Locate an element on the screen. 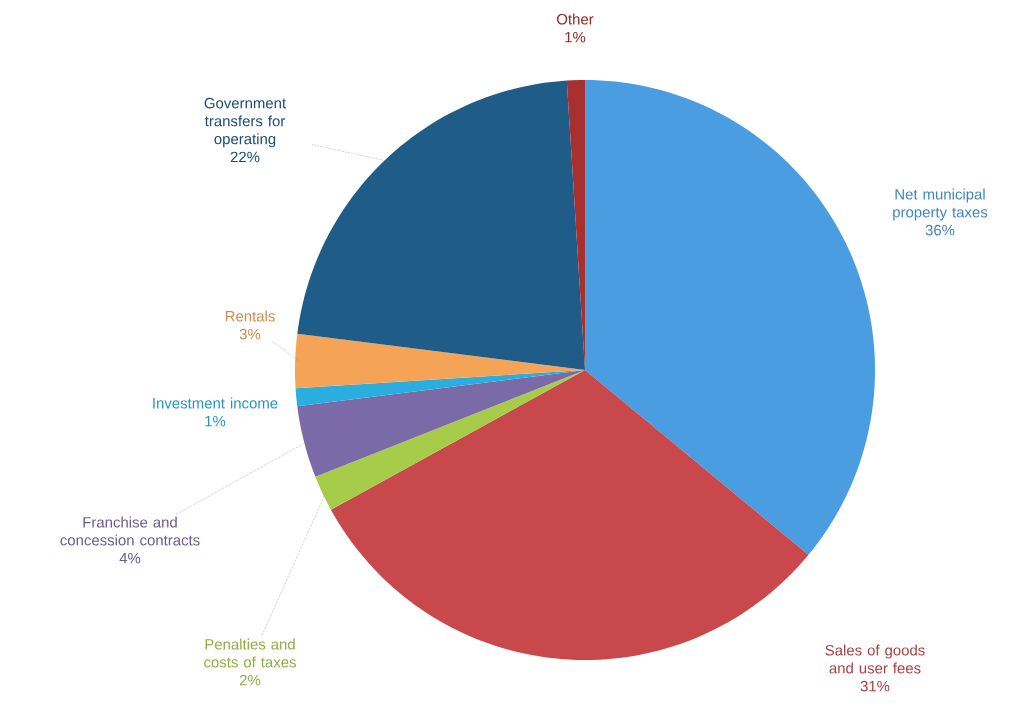  slice-label: Government transfers for operating is located at coordinates (245, 122).